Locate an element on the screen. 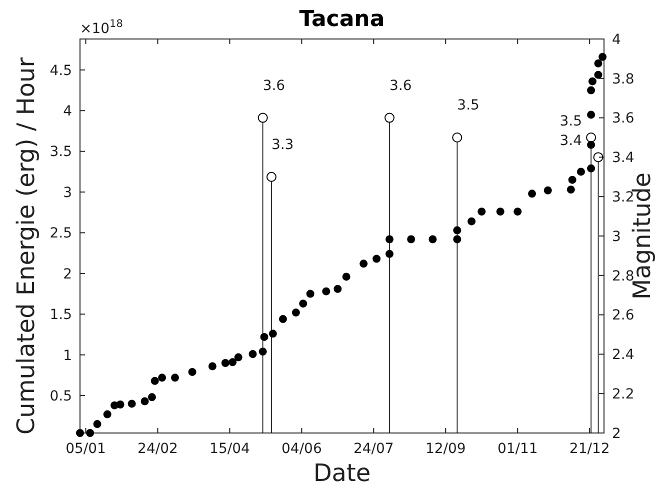  y2-tick-label: 2.2 is located at coordinates (623, 394).